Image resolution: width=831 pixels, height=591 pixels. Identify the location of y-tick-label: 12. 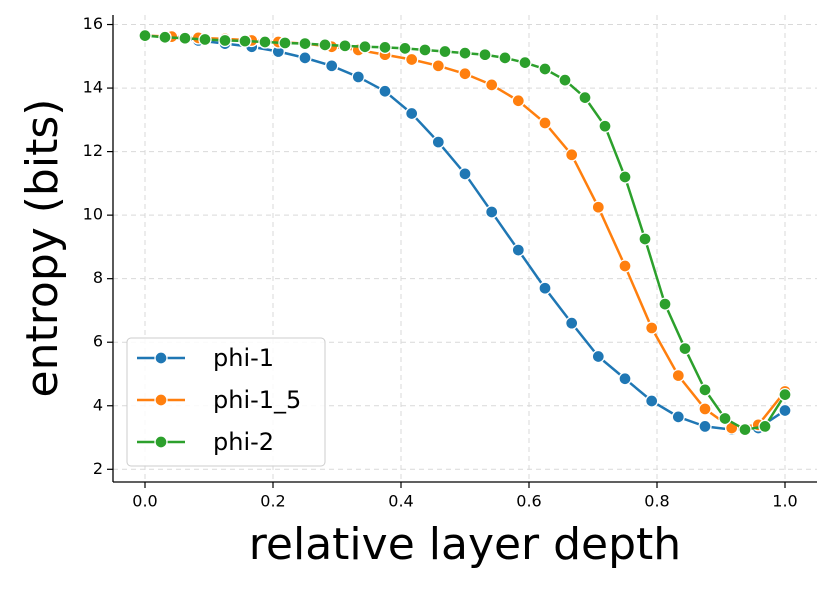
(93, 150).